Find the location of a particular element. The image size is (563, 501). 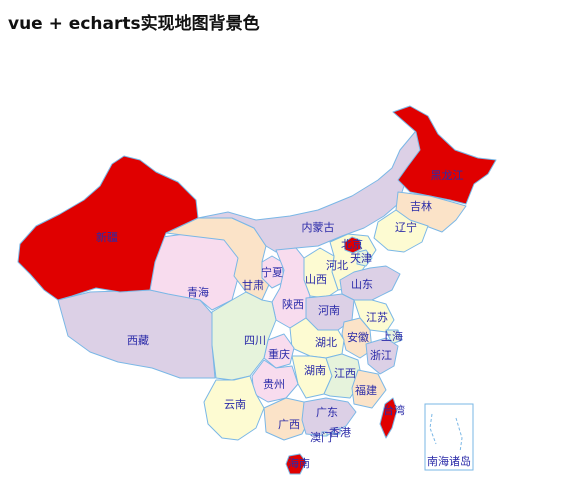

label-tianjin: 天津 is located at coordinates (361, 258).